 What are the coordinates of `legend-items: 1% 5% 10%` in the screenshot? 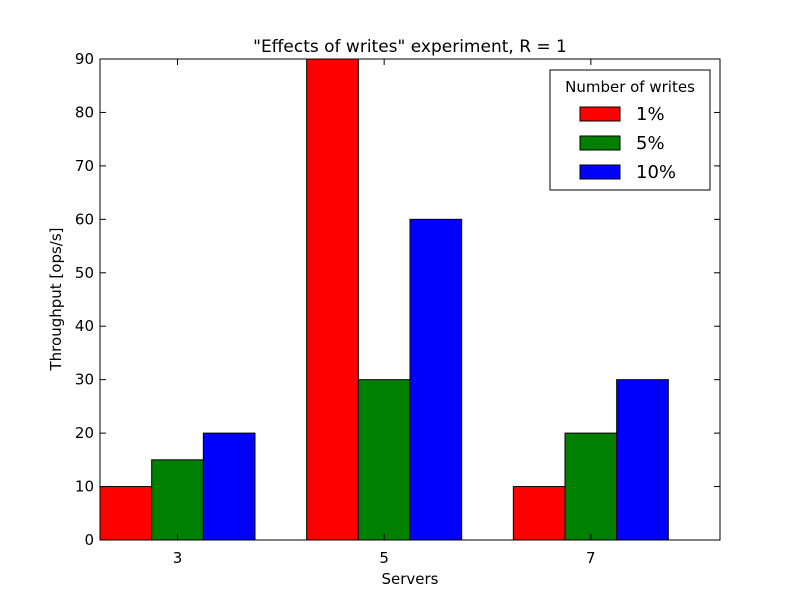 It's located at (627, 143).